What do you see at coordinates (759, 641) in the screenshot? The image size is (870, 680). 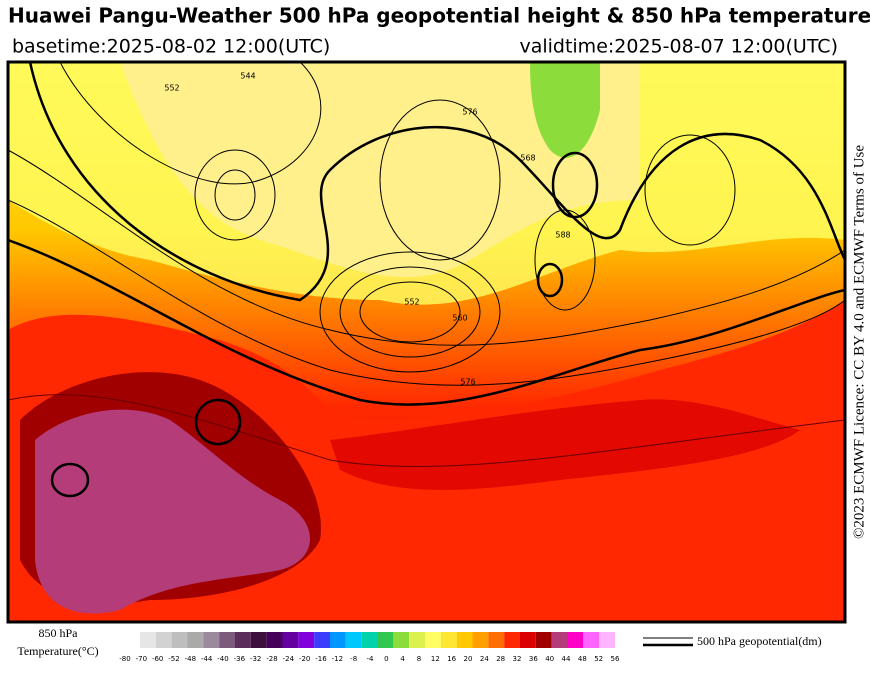 I see `contour-legend: 500 hPa geopotential(dm)` at bounding box center [759, 641].